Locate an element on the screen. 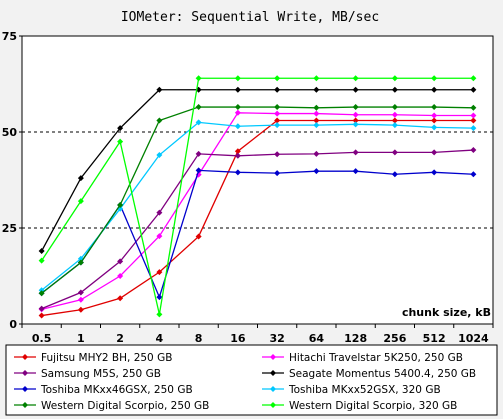  legend-label: Seagate Momentus 5400.4, 250 GB is located at coordinates (382, 374).